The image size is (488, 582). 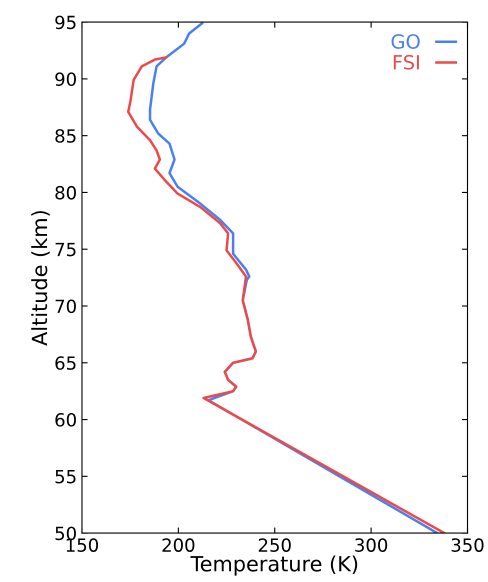 I want to click on y-tick-label: 75, so click(x=66, y=249).